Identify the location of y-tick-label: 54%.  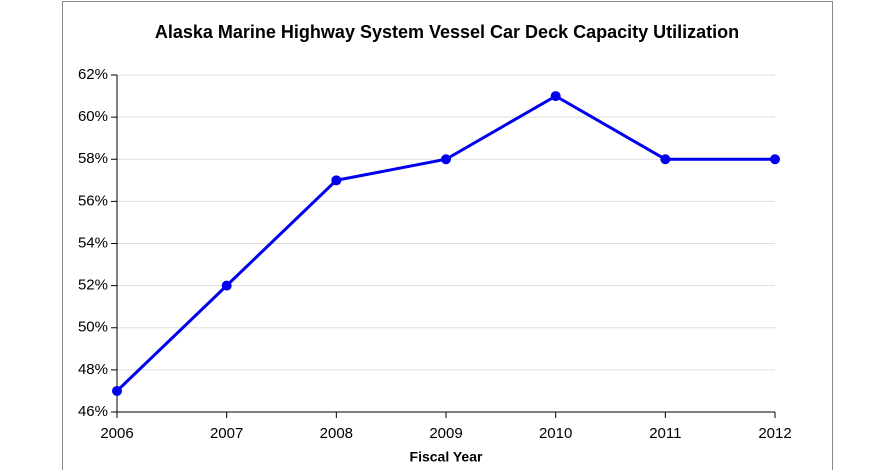
(93, 242).